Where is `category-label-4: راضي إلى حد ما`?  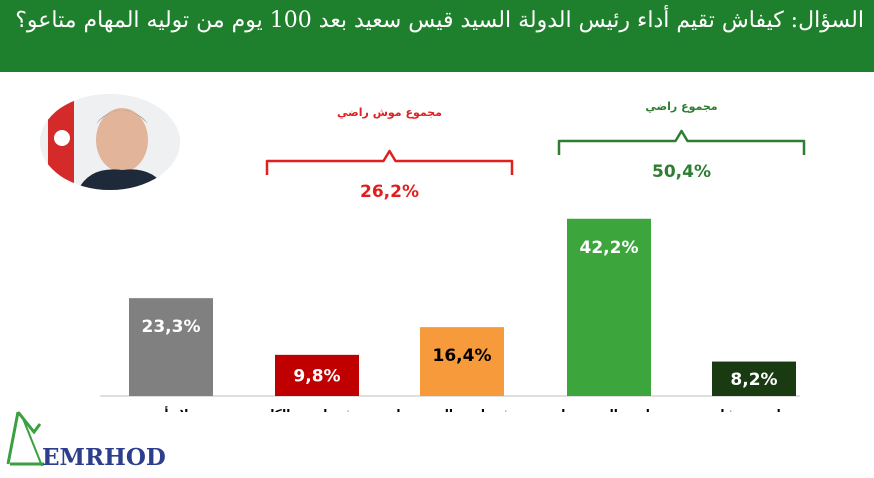 category-label-4: راضي إلى حد ما is located at coordinates (609, 409).